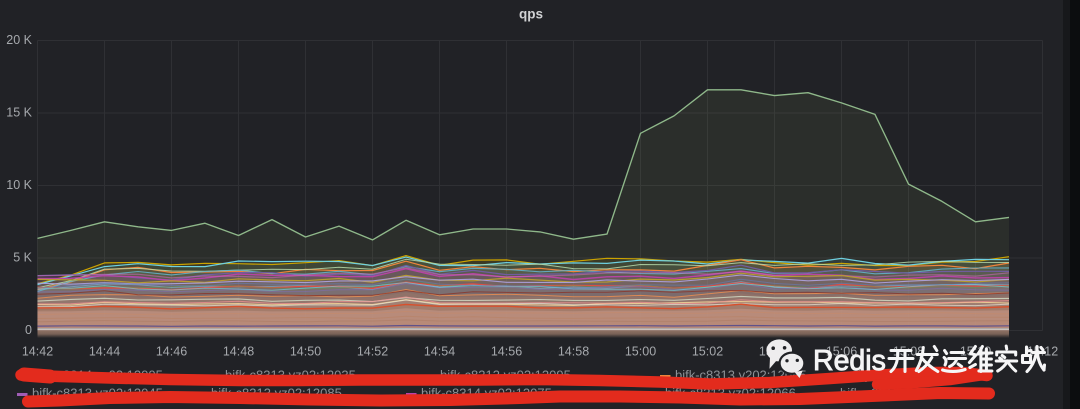  What do you see at coordinates (171, 352) in the screenshot?
I see `svg-text: 14:46` at bounding box center [171, 352].